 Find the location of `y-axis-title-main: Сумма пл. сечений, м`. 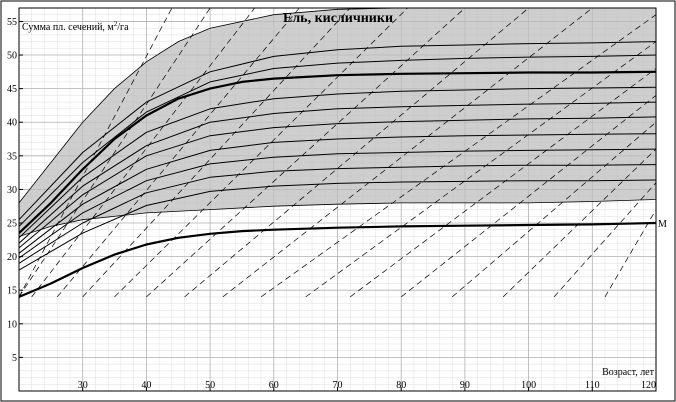

y-axis-title-main: Сумма пл. сечений, м is located at coordinates (68, 27).